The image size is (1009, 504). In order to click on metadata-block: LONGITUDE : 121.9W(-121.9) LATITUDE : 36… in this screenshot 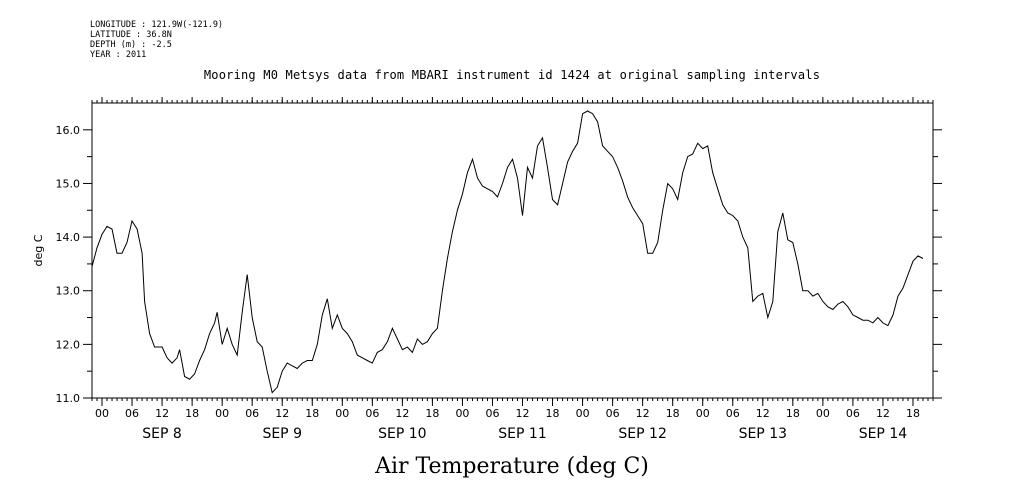, I will do `click(156, 40)`.